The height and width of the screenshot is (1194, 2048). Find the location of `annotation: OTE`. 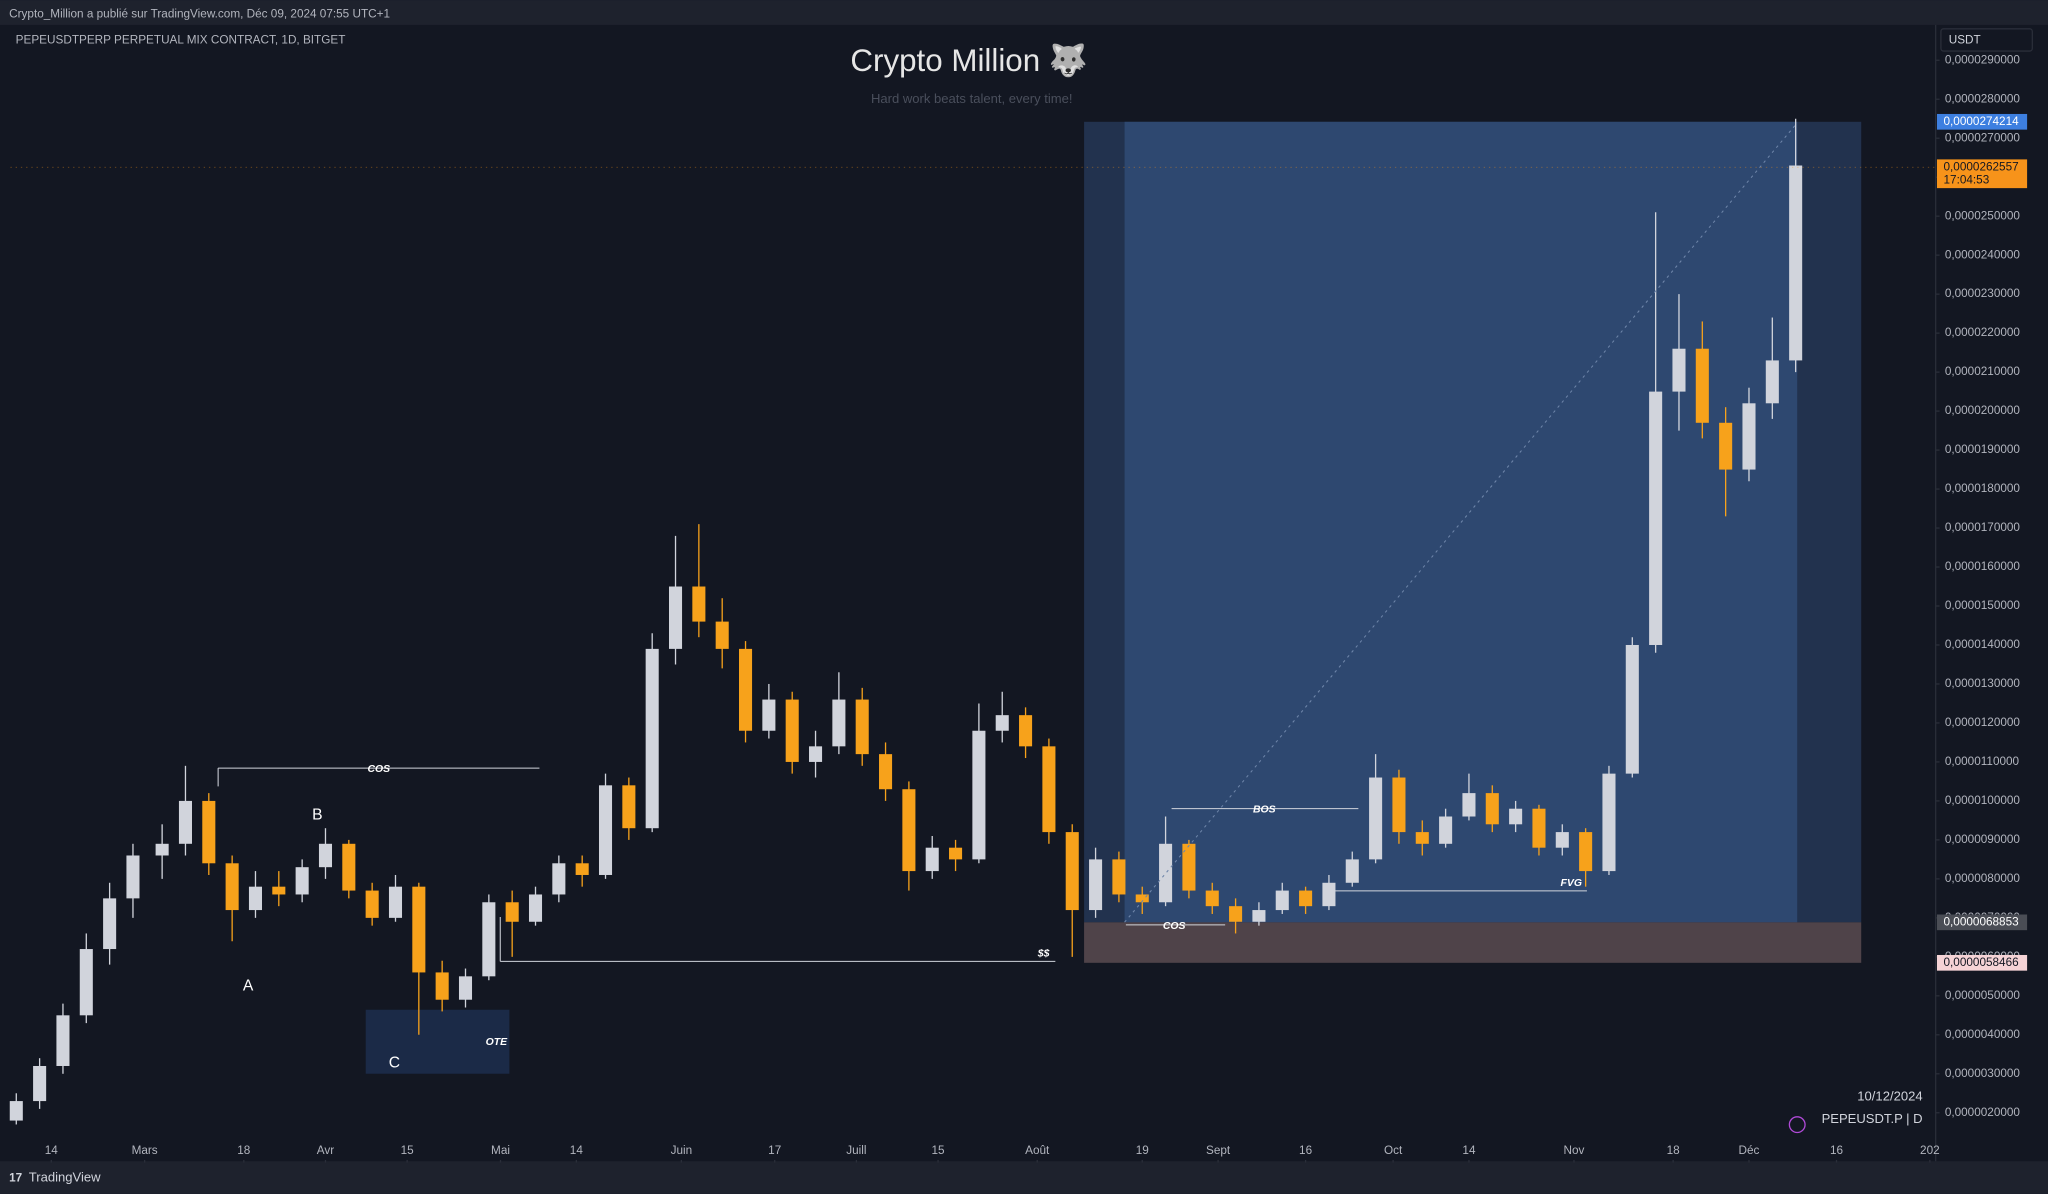

annotation: OTE is located at coordinates (497, 1042).